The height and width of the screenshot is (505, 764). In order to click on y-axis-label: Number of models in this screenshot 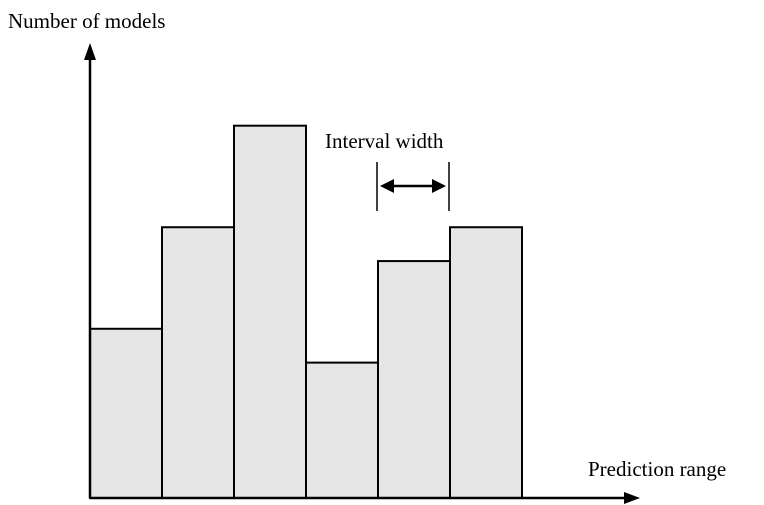, I will do `click(86, 21)`.